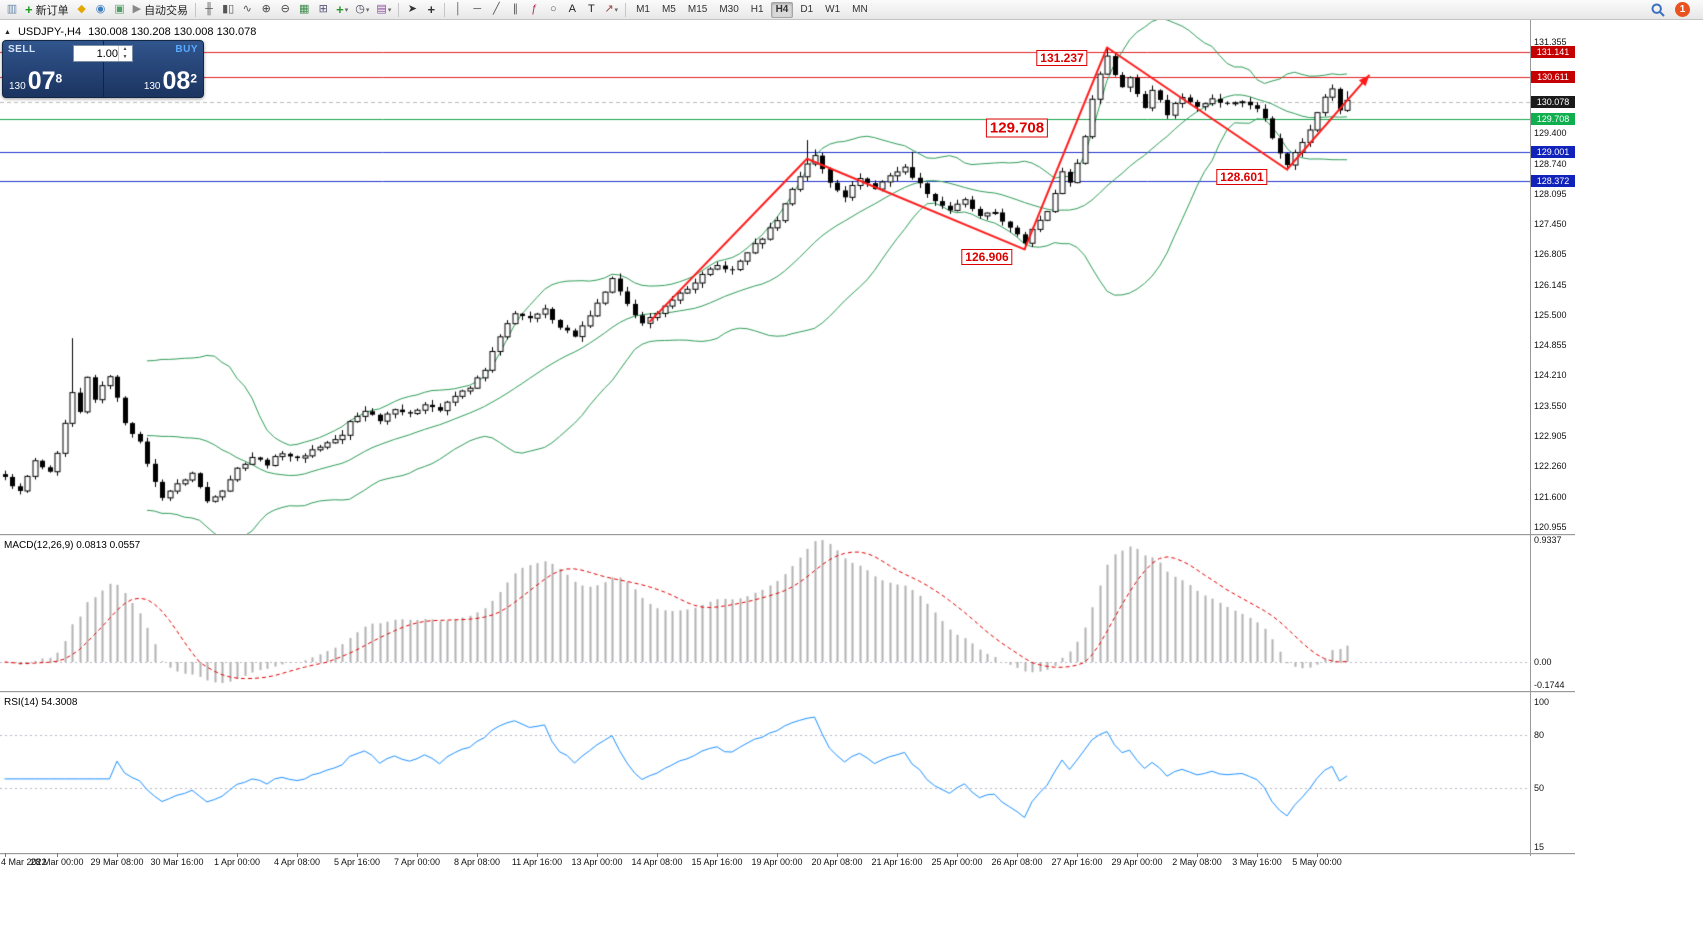  I want to click on price-annotation: 126.906, so click(987, 256).